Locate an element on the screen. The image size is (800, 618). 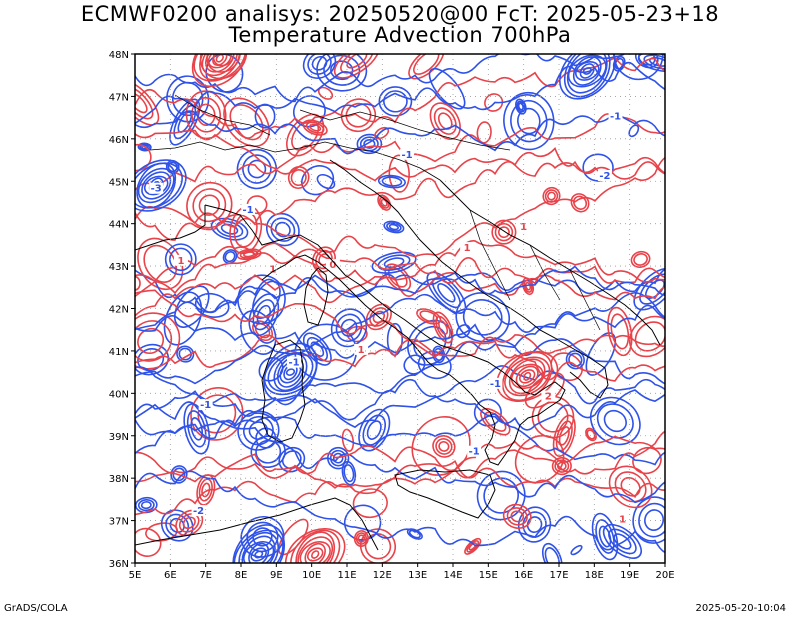
lon-tick-label: 13E is located at coordinates (417, 575).